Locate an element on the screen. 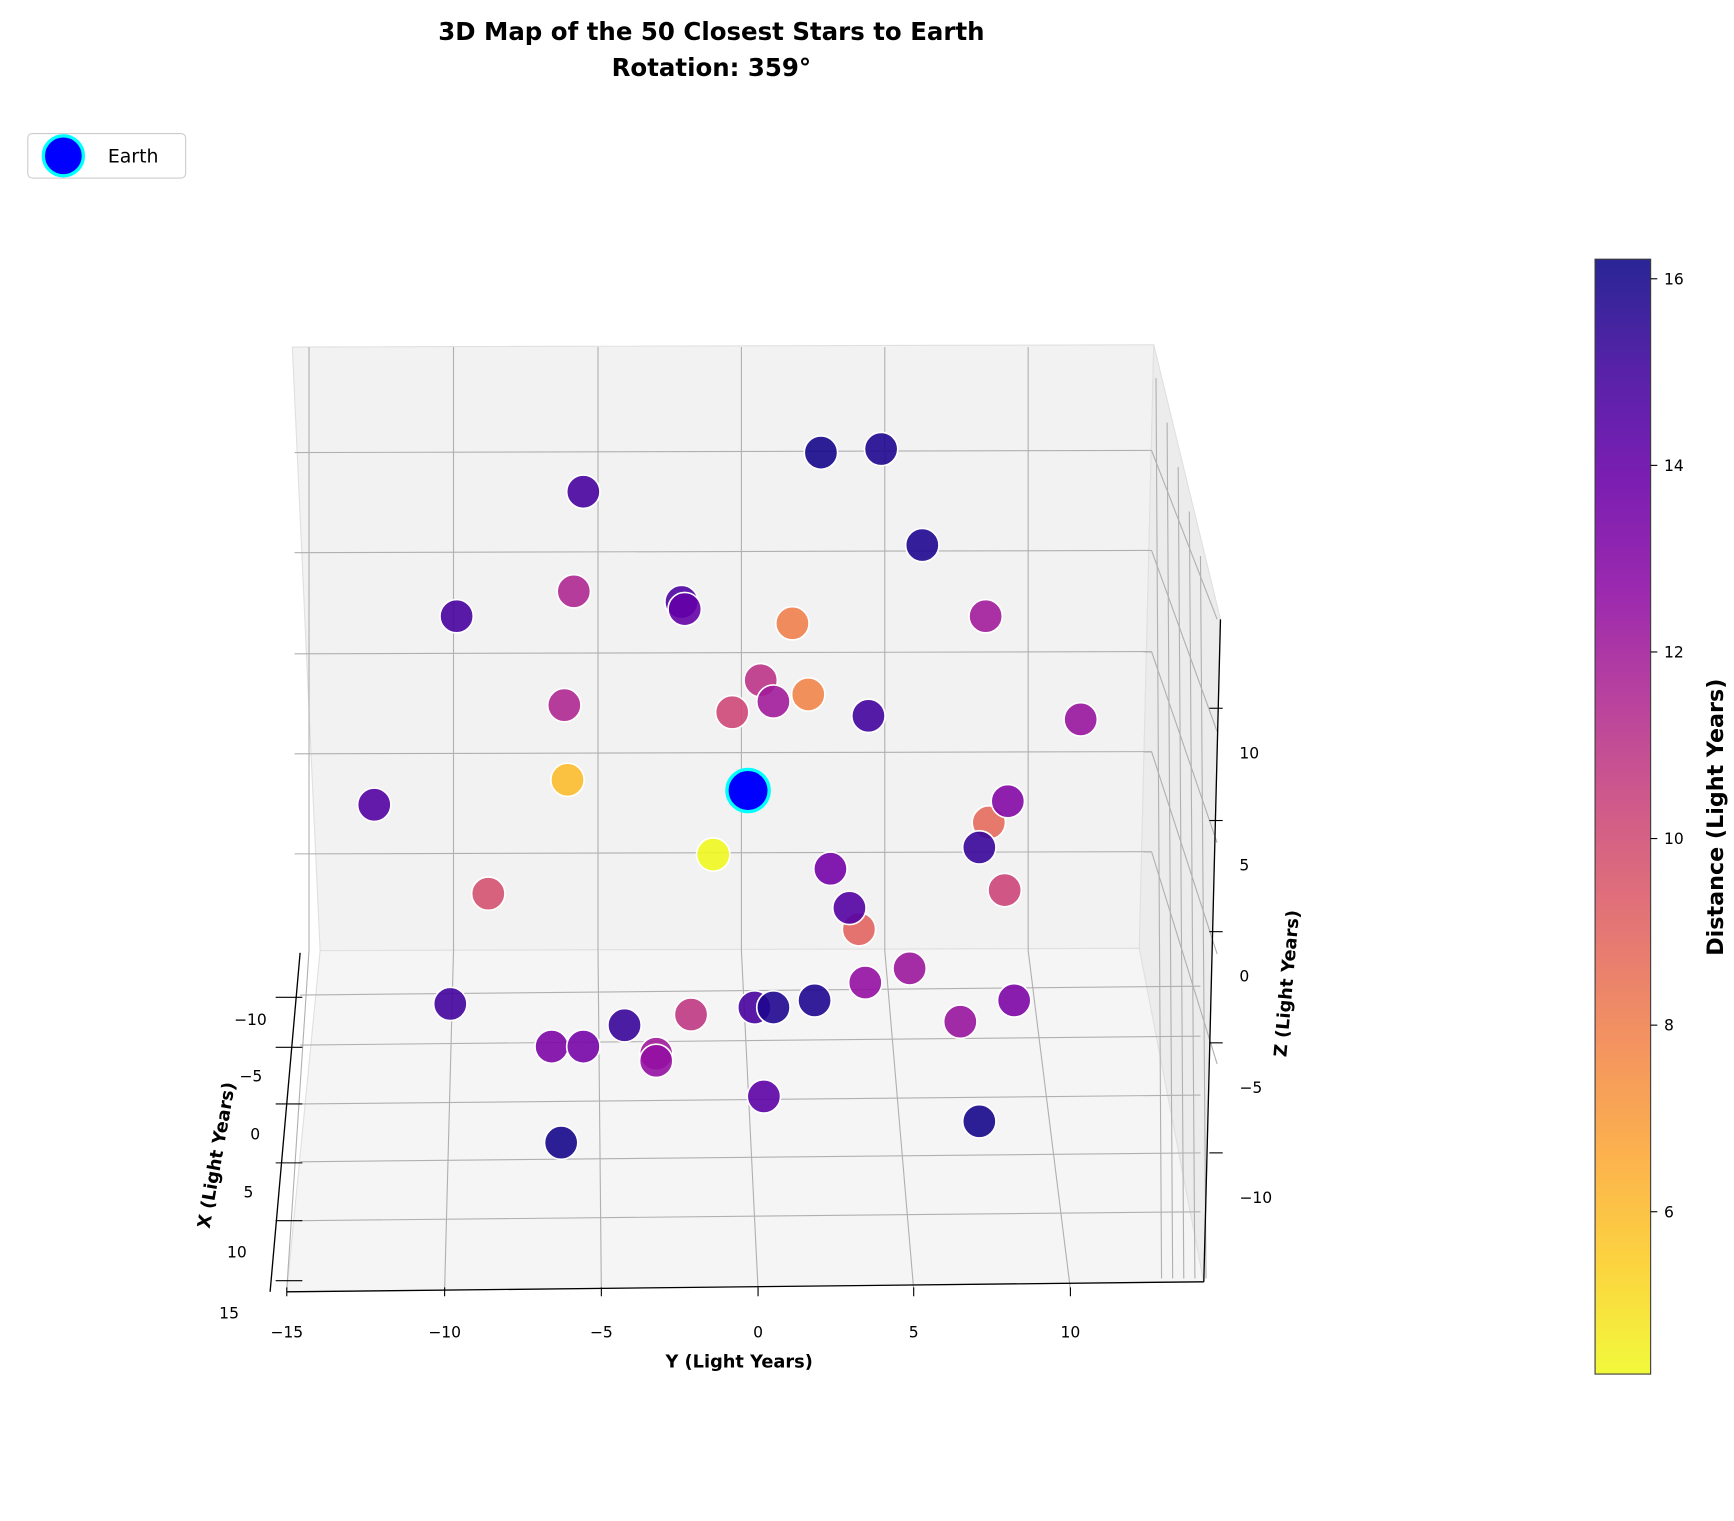 The width and height of the screenshot is (1734, 1521). y-tick-label: −15 is located at coordinates (286, 1332).